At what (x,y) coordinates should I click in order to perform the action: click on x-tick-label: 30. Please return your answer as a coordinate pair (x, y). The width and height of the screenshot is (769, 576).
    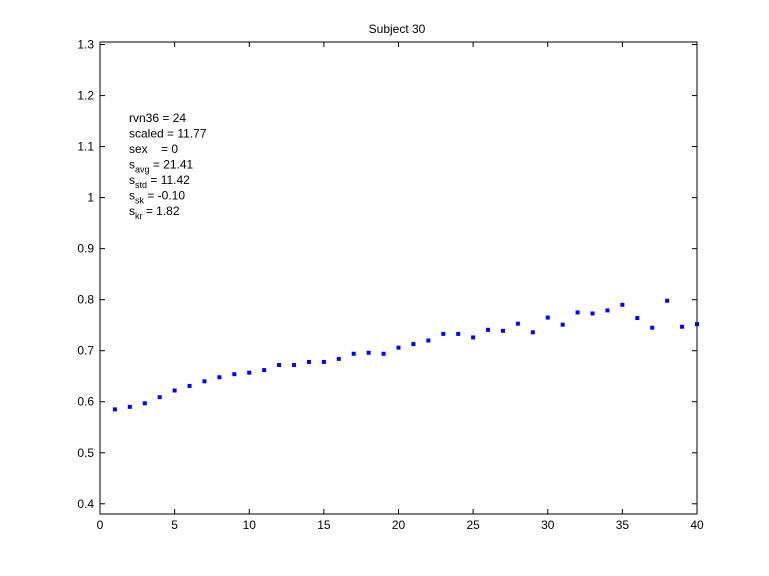
    Looking at the image, I should click on (548, 525).